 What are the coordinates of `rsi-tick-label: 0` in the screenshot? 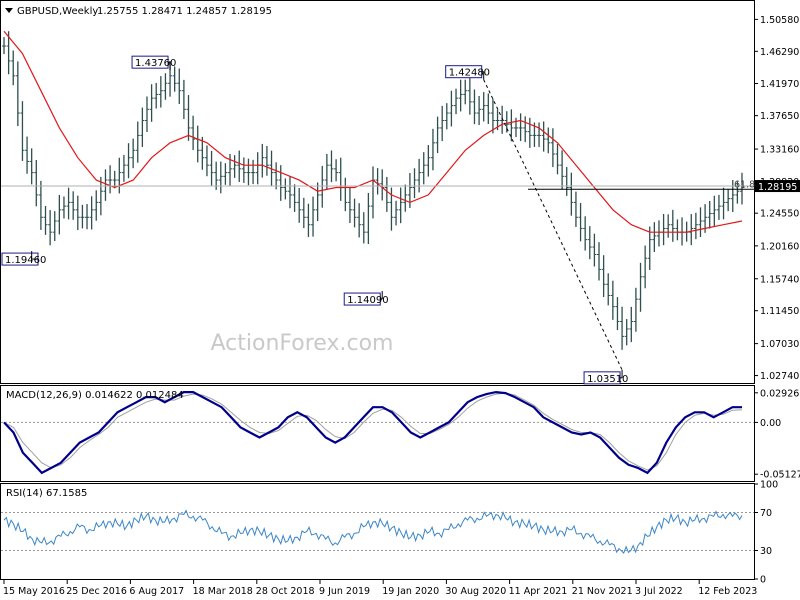 It's located at (763, 580).